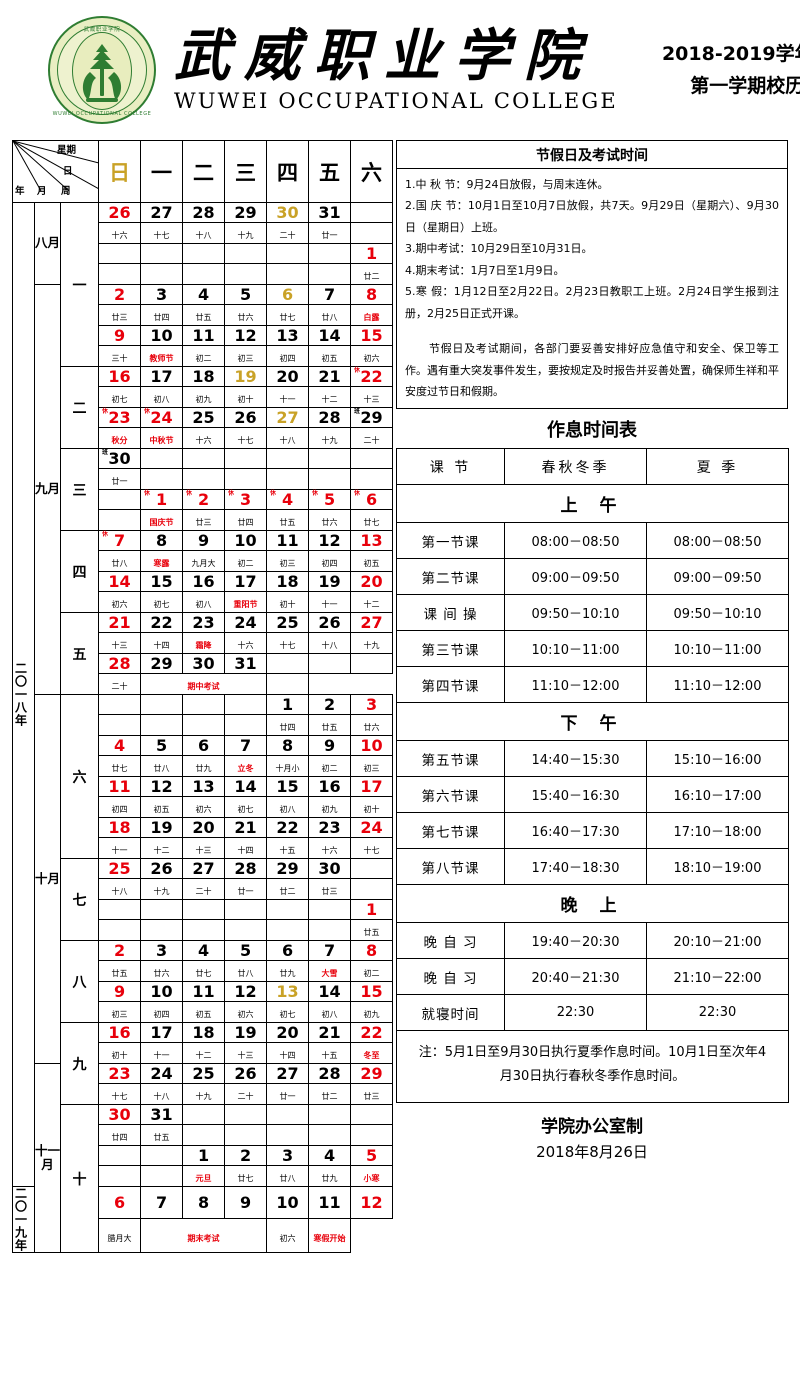 The width and height of the screenshot is (800, 1378). I want to click on calendar-day-cell: 15, so click(372, 335).